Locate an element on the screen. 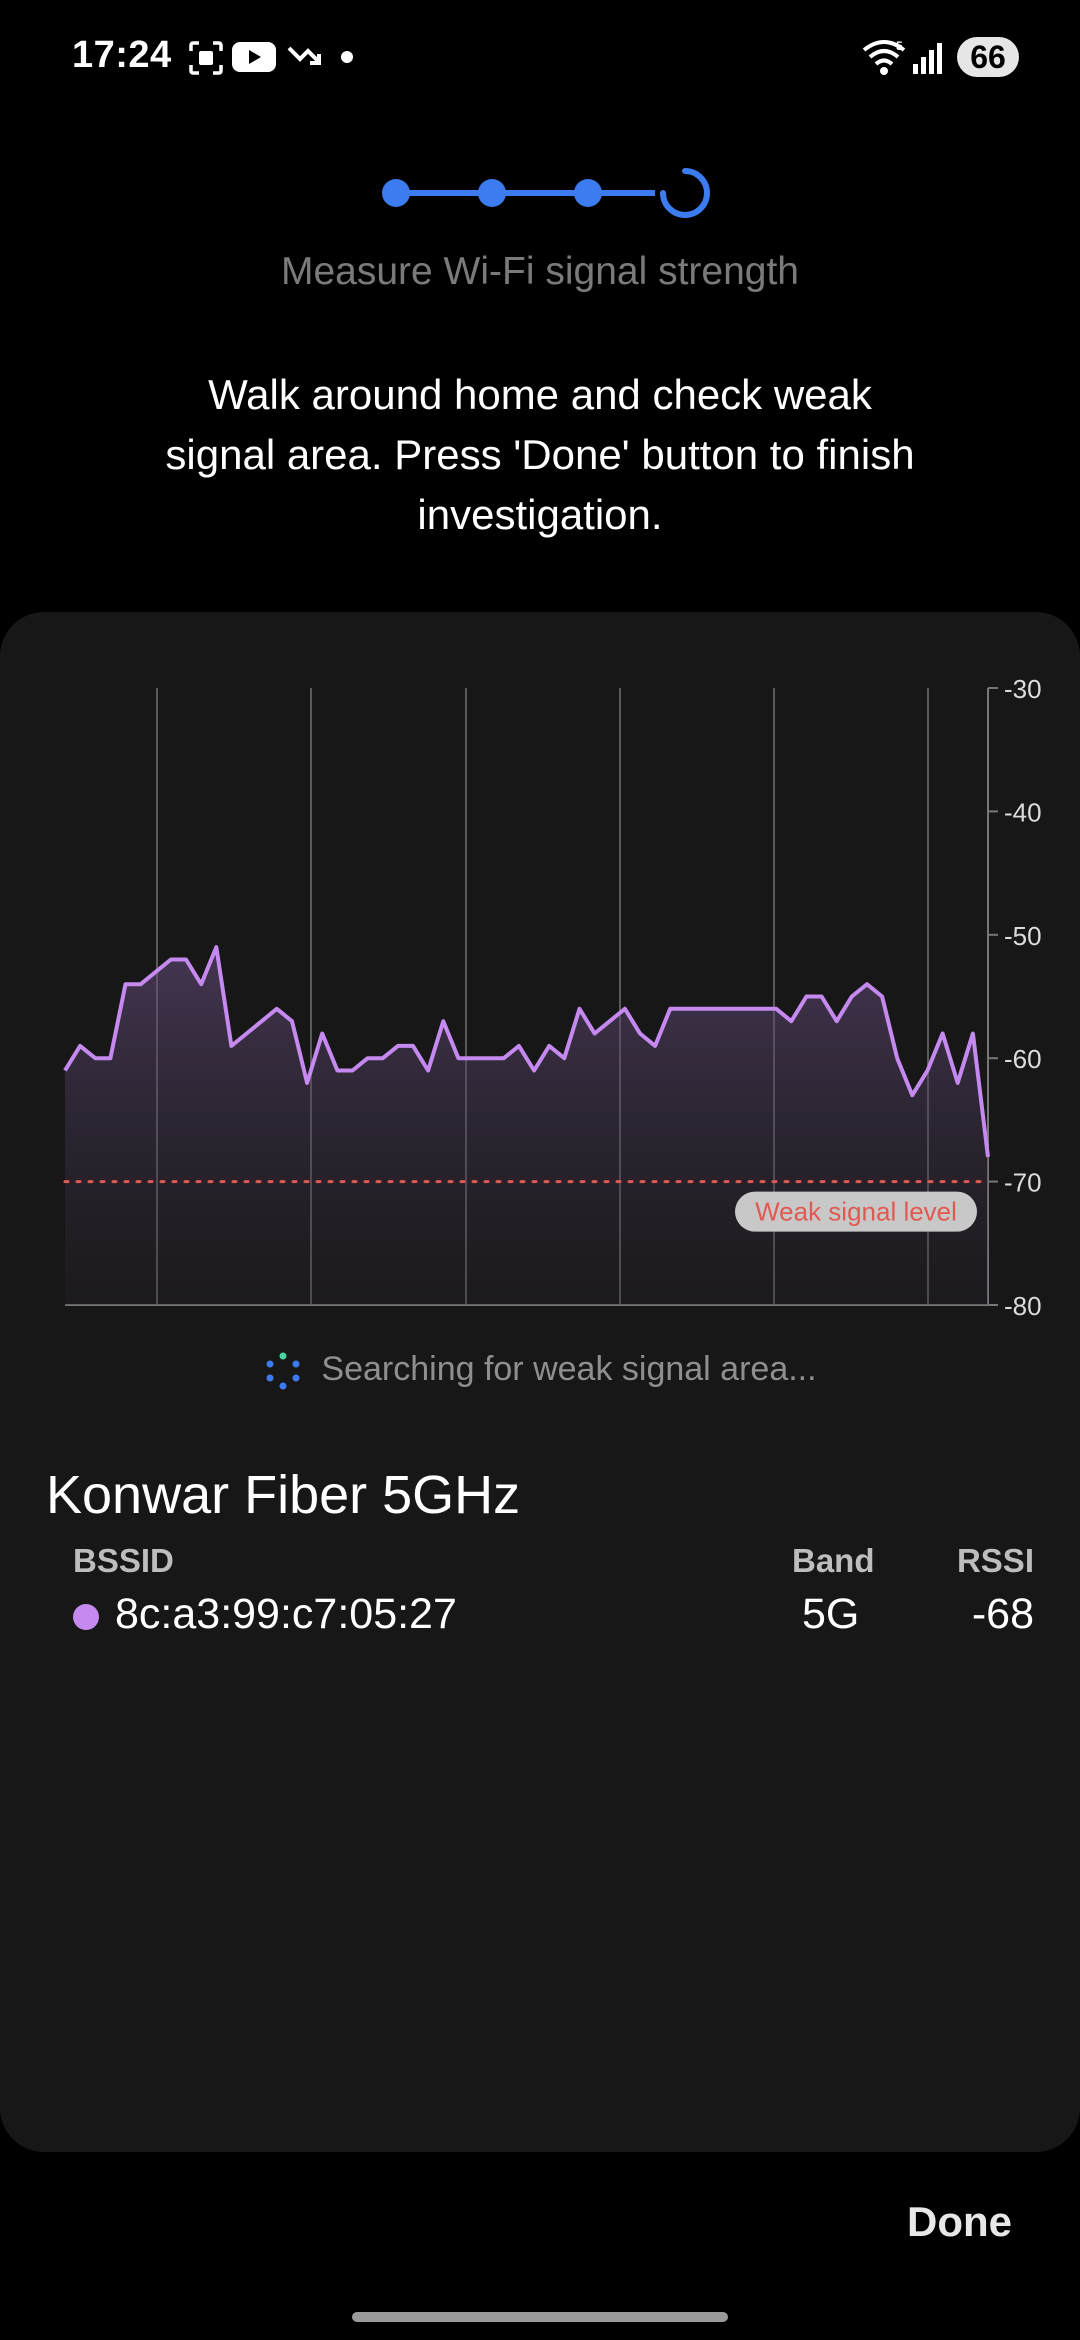 The height and width of the screenshot is (2340, 1080). wifi-icon: 5 is located at coordinates (884, 57).